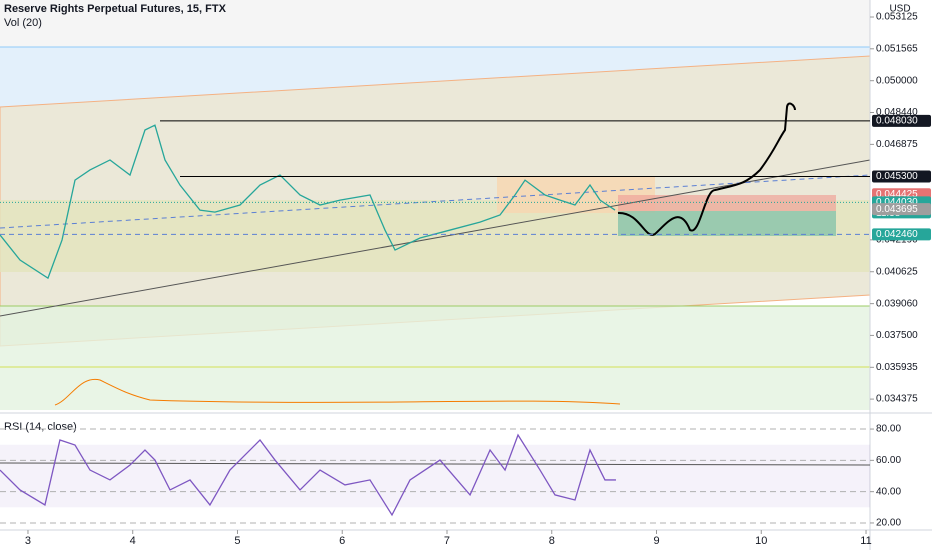 The image size is (932, 550). I want to click on short-box, so click(727, 203).